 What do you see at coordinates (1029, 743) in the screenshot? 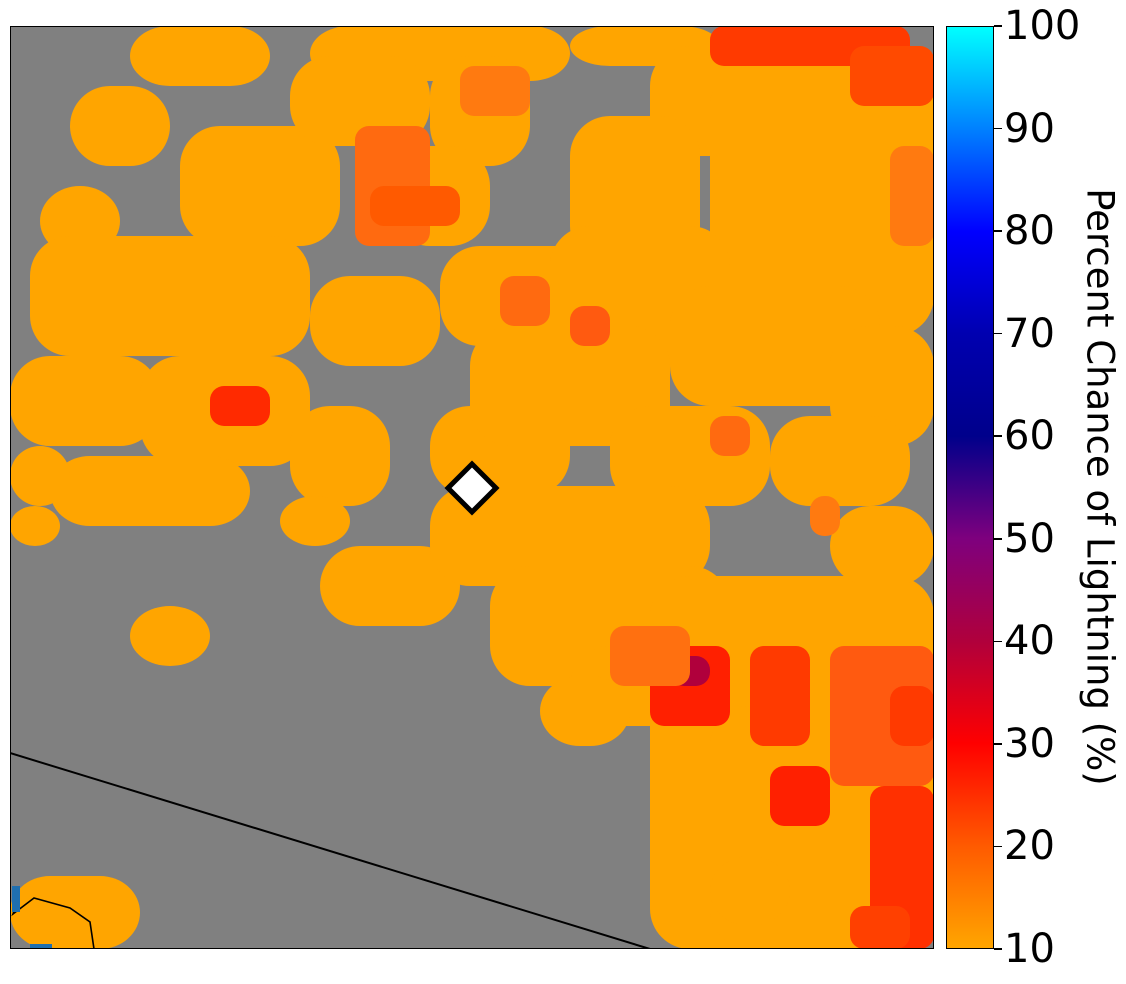
I see `colorbar-tick-label: 30` at bounding box center [1029, 743].